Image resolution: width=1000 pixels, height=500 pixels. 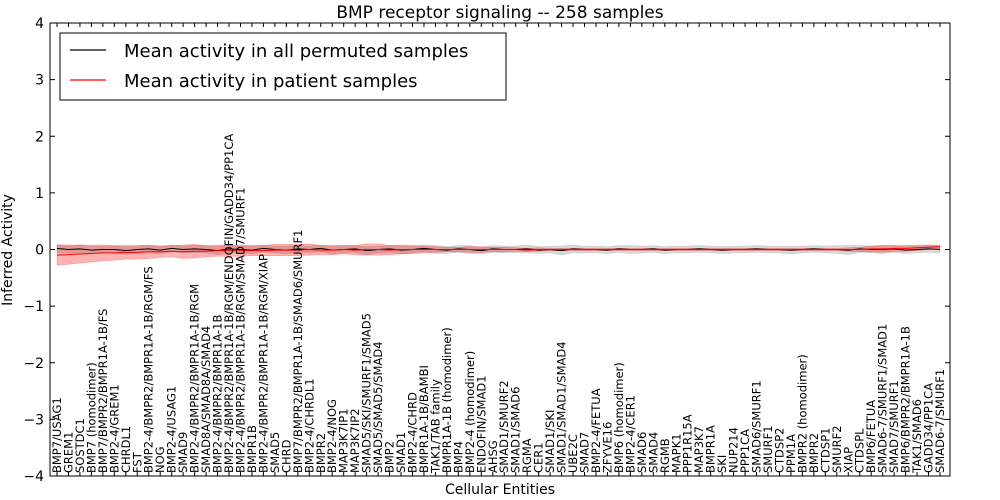 I want to click on y-tick-label: −1, so click(x=33, y=307).